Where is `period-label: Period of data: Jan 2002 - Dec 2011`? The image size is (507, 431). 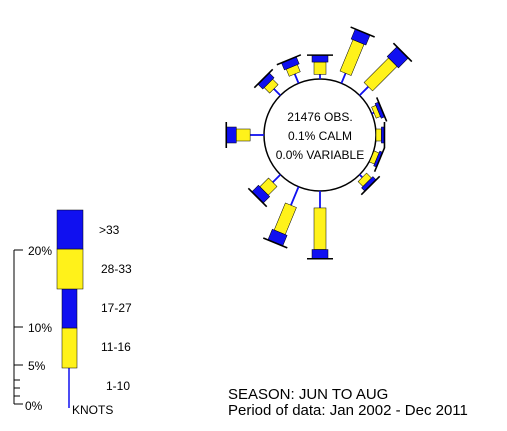 period-label: Period of data: Jan 2002 - Dec 2011 is located at coordinates (348, 410).